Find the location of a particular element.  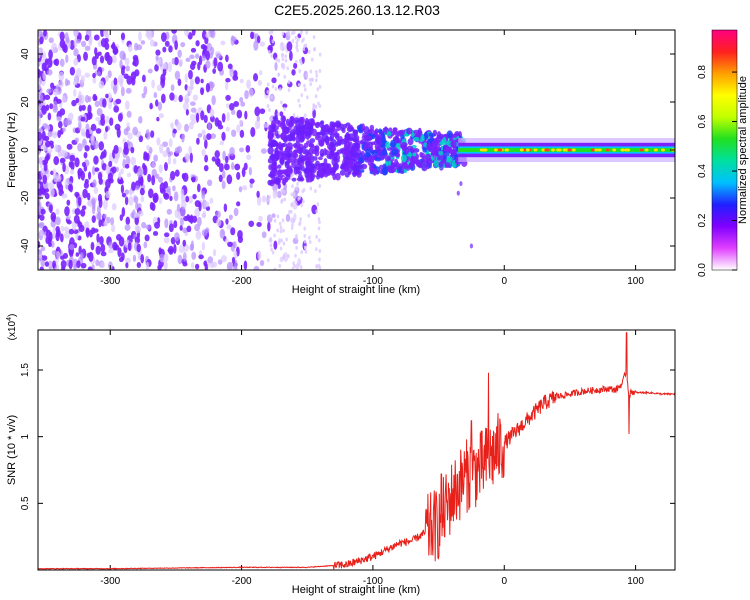

snr-y-multiplier: (x104) is located at coordinates (12, 327).